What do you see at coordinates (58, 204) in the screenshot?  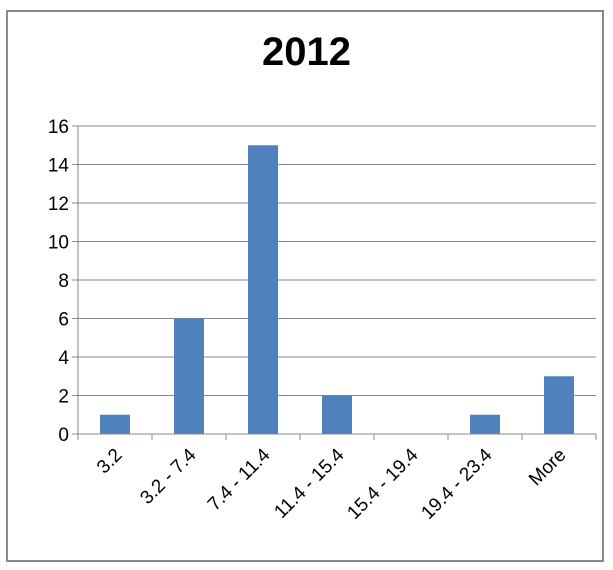 I see `y-tick-label: 12` at bounding box center [58, 204].